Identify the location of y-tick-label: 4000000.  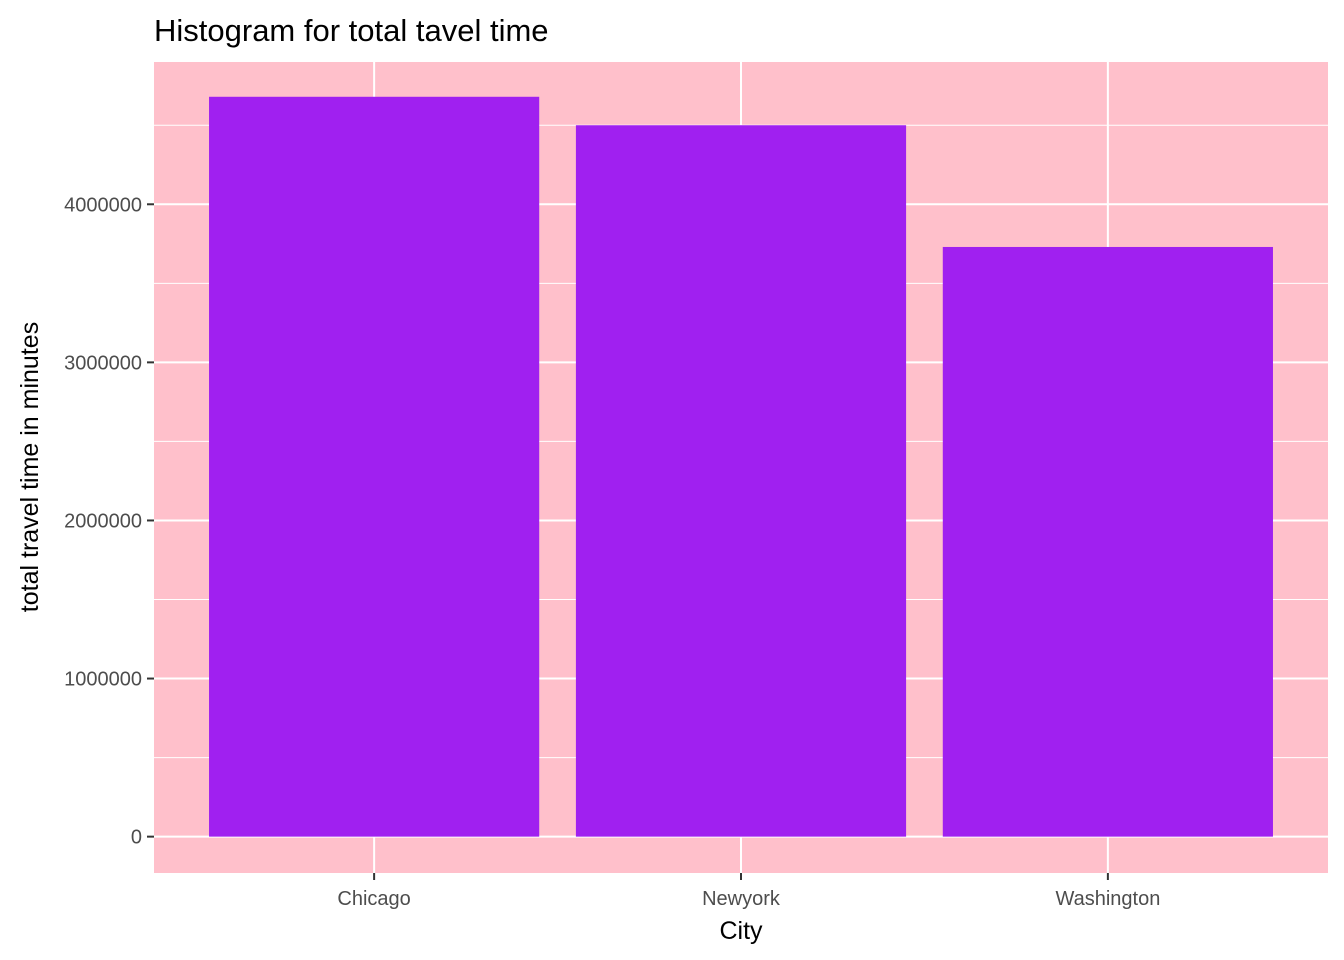
(103, 205).